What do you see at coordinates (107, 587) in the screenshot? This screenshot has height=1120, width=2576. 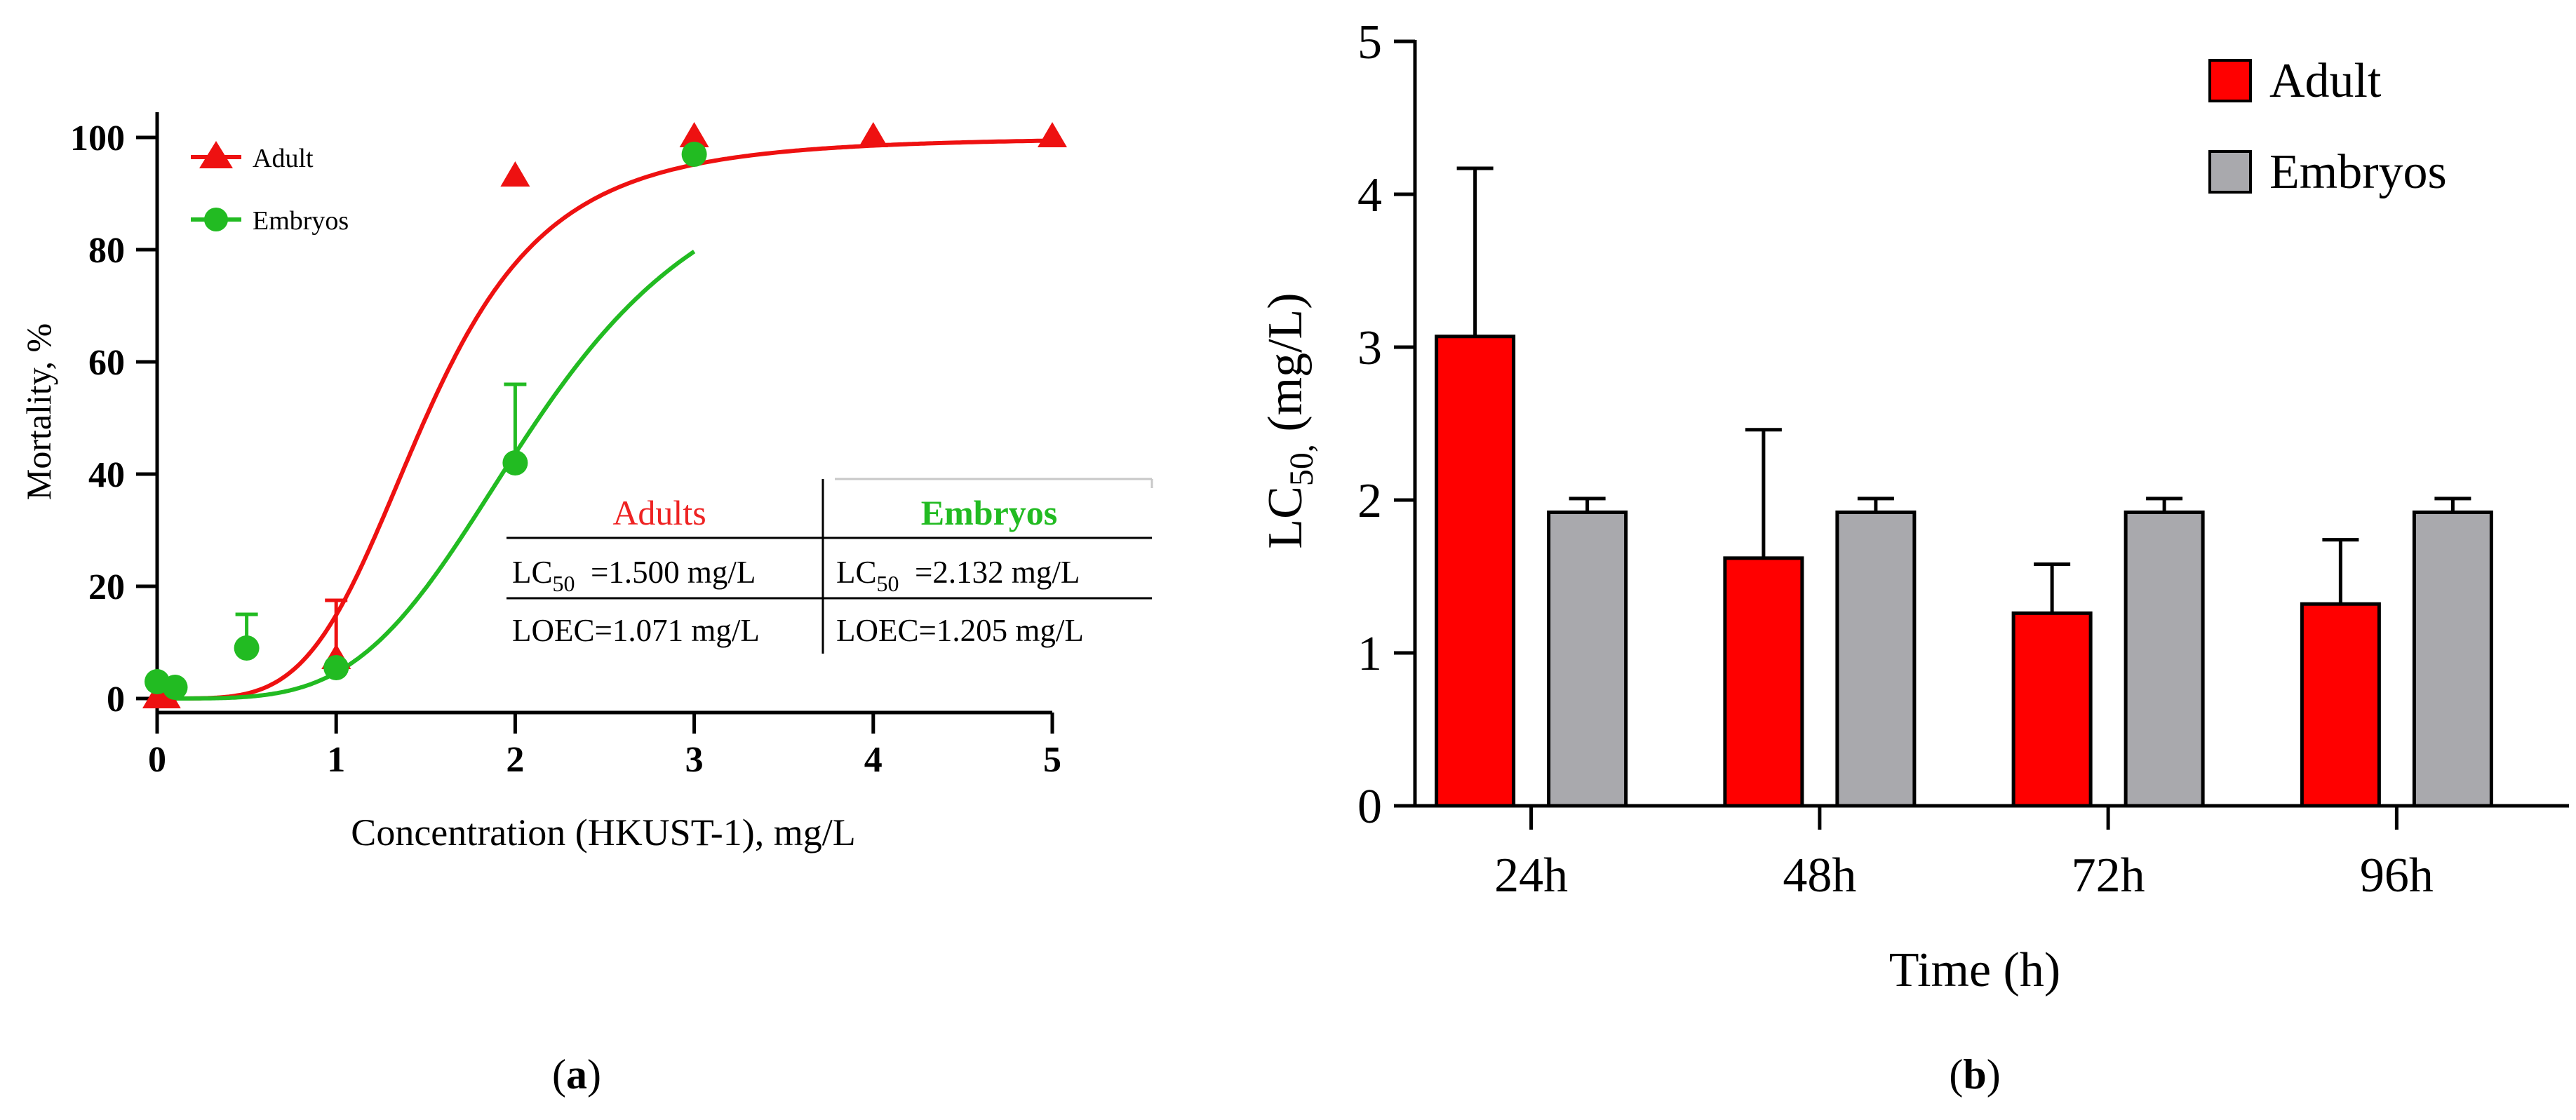 I see `a-y-tick-label-20: 20` at bounding box center [107, 587].